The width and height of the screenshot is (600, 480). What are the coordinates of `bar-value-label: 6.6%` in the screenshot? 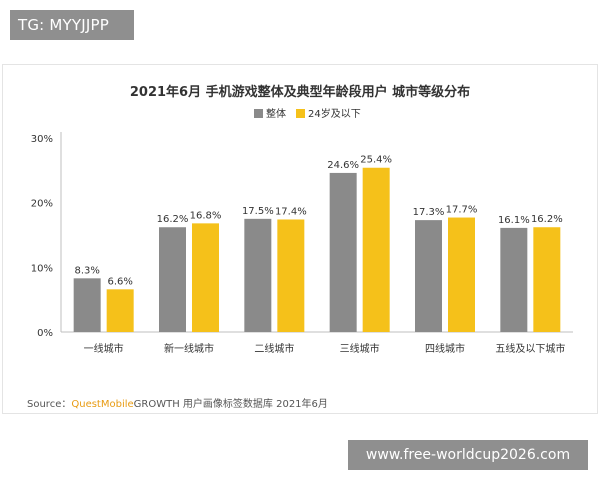 It's located at (119, 281).